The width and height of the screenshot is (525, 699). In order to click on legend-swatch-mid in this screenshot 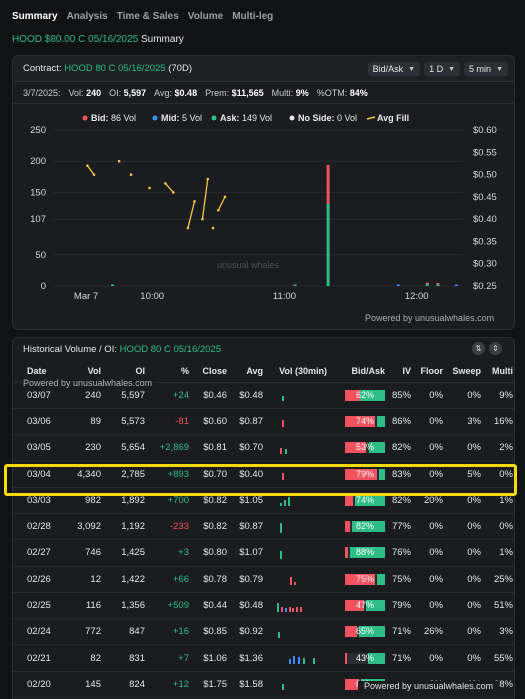, I will do `click(155, 118)`.